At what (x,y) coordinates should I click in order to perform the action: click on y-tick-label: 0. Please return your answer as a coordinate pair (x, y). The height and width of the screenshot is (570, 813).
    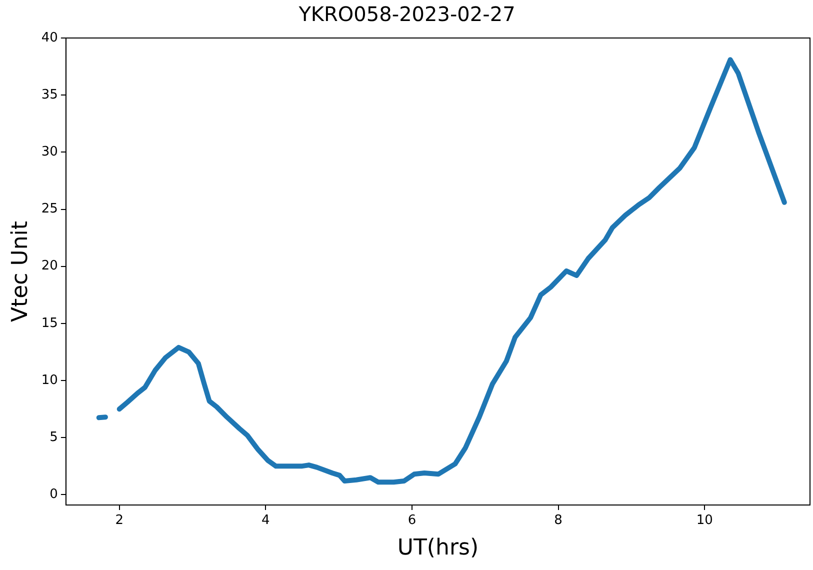
    Looking at the image, I should click on (54, 494).